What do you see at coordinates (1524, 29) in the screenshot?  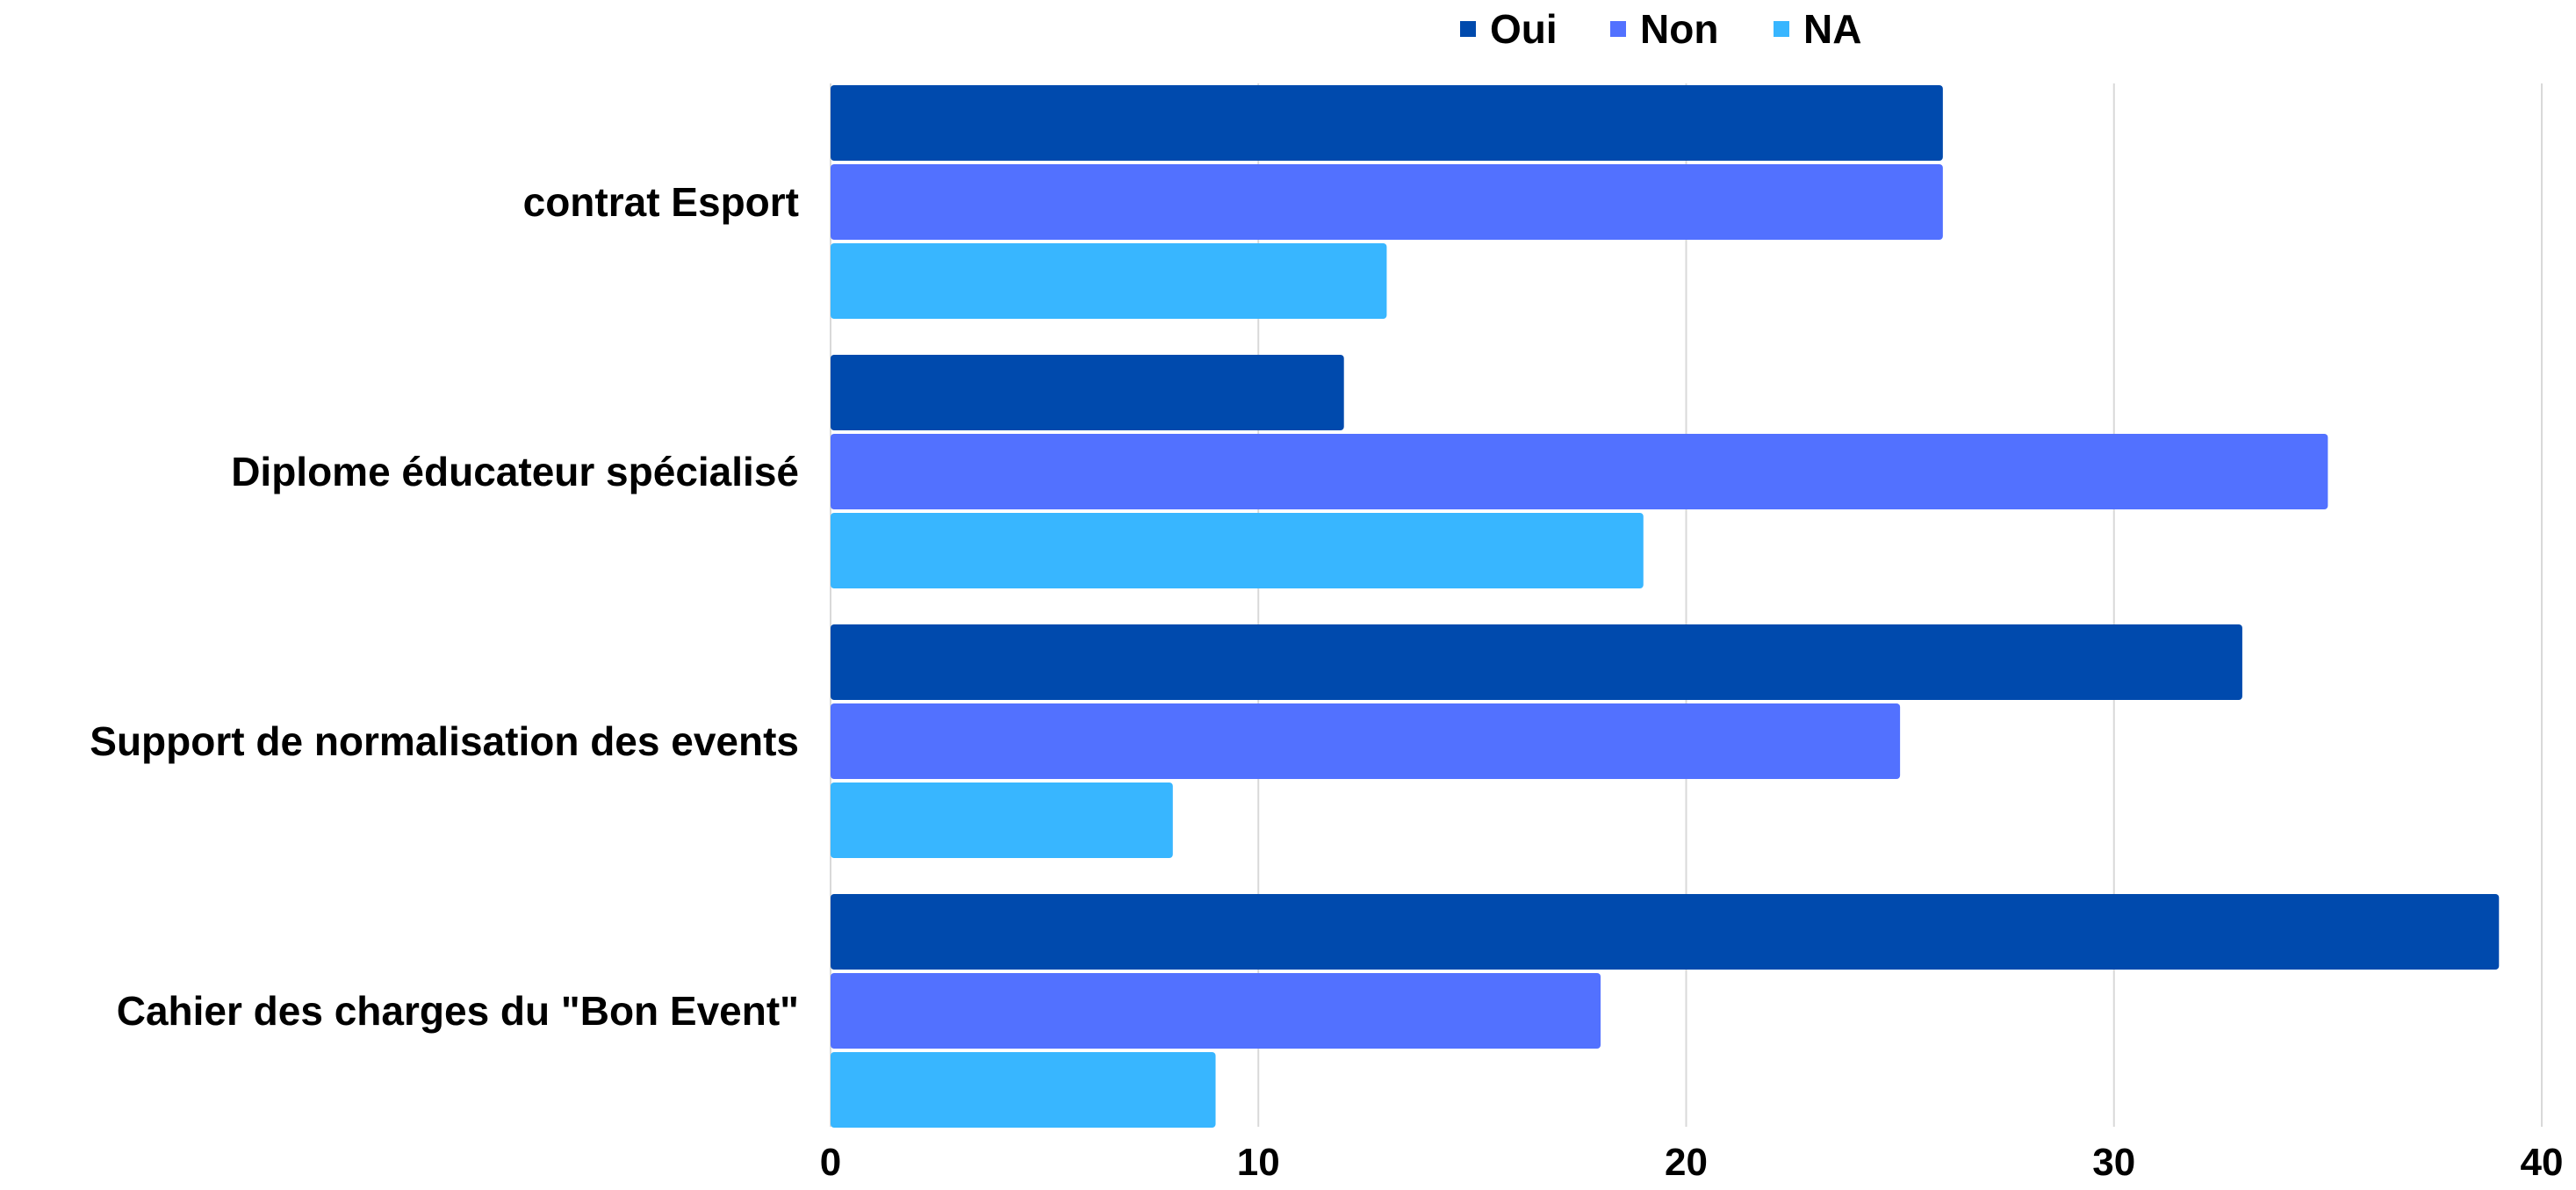 I see `legend-label: Oui` at bounding box center [1524, 29].